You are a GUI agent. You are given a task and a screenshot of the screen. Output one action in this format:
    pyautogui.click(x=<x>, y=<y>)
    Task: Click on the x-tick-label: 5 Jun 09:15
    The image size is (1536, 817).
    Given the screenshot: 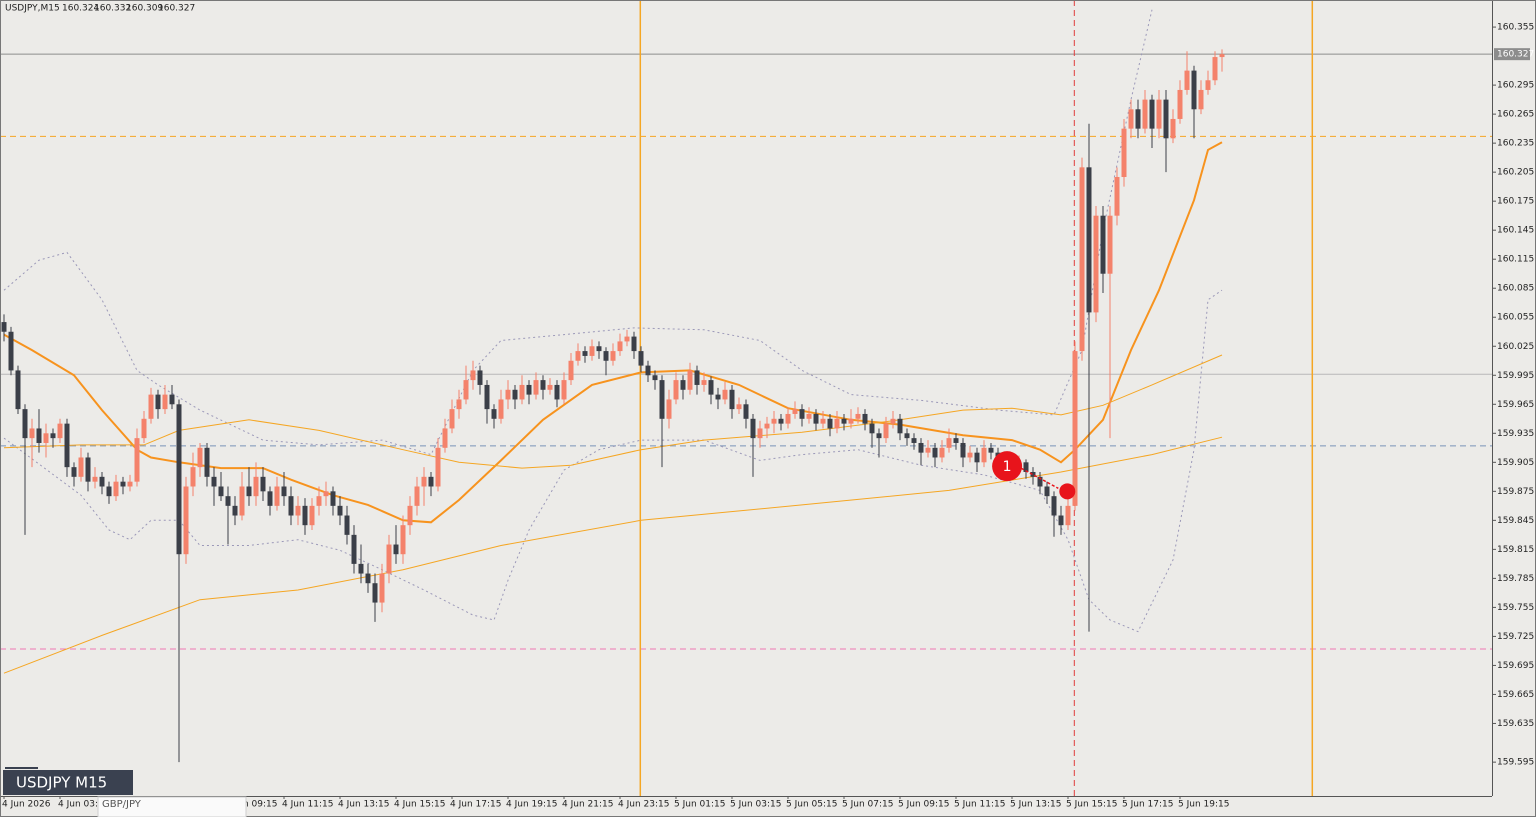 What is the action you would take?
    pyautogui.click(x=923, y=805)
    